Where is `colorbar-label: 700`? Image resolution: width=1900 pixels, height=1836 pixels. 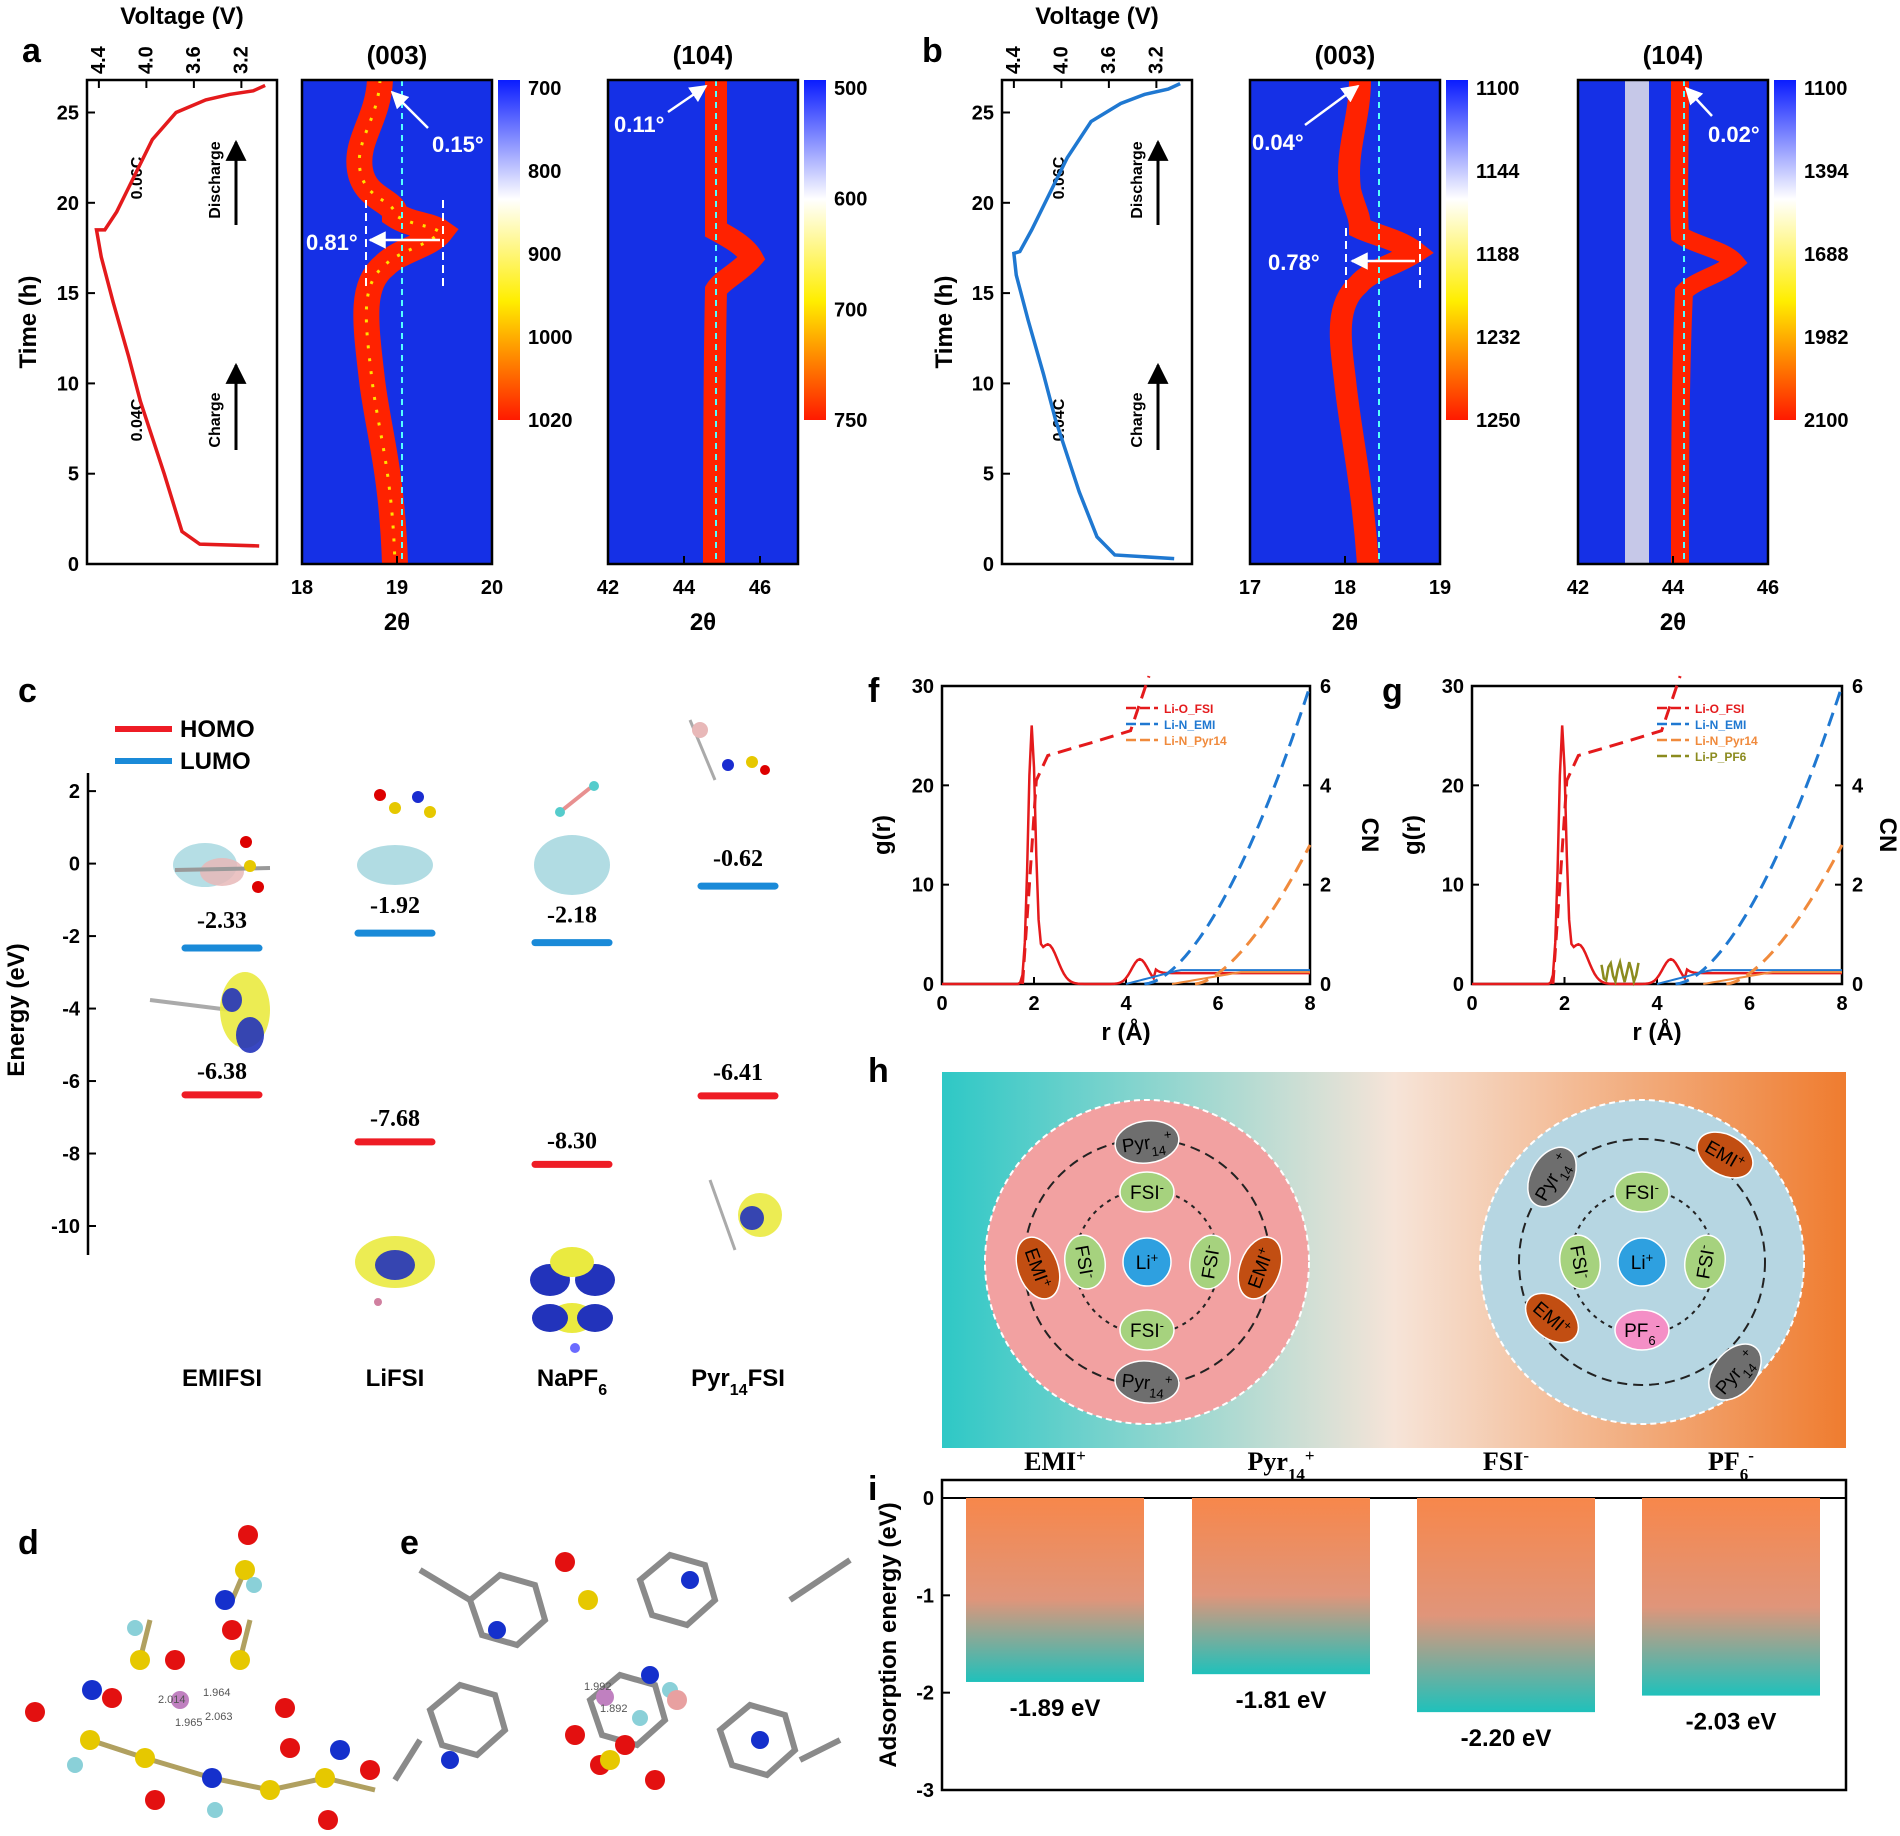
colorbar-label: 700 is located at coordinates (544, 89).